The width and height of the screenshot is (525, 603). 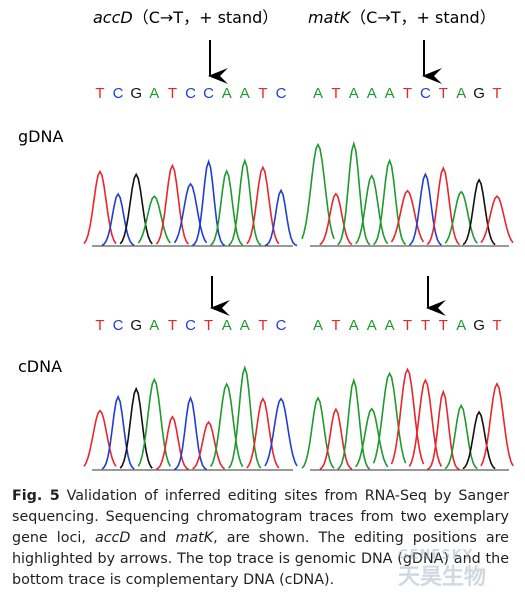 What do you see at coordinates (330, 17) in the screenshot?
I see `gene-name: matK` at bounding box center [330, 17].